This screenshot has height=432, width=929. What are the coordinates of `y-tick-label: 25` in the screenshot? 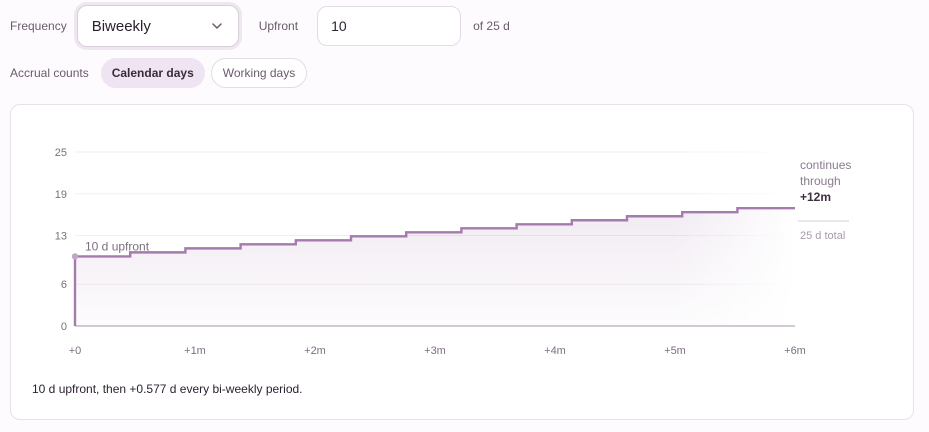 It's located at (61, 153).